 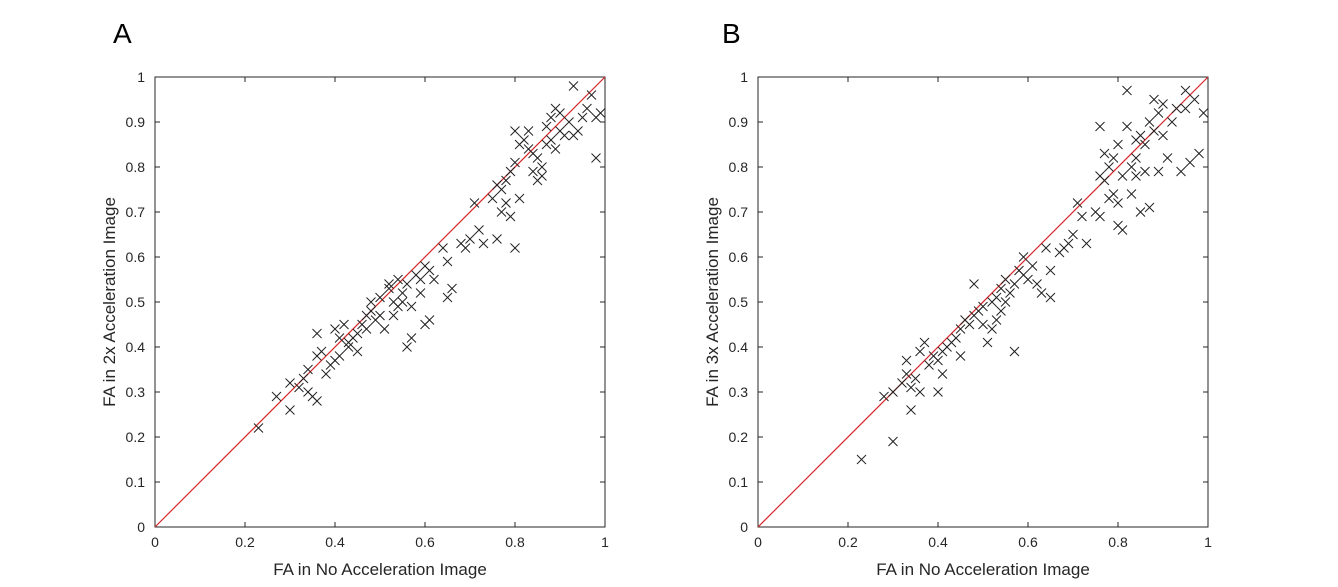 What do you see at coordinates (739, 167) in the screenshot?
I see `y-tick-label: 0.8` at bounding box center [739, 167].